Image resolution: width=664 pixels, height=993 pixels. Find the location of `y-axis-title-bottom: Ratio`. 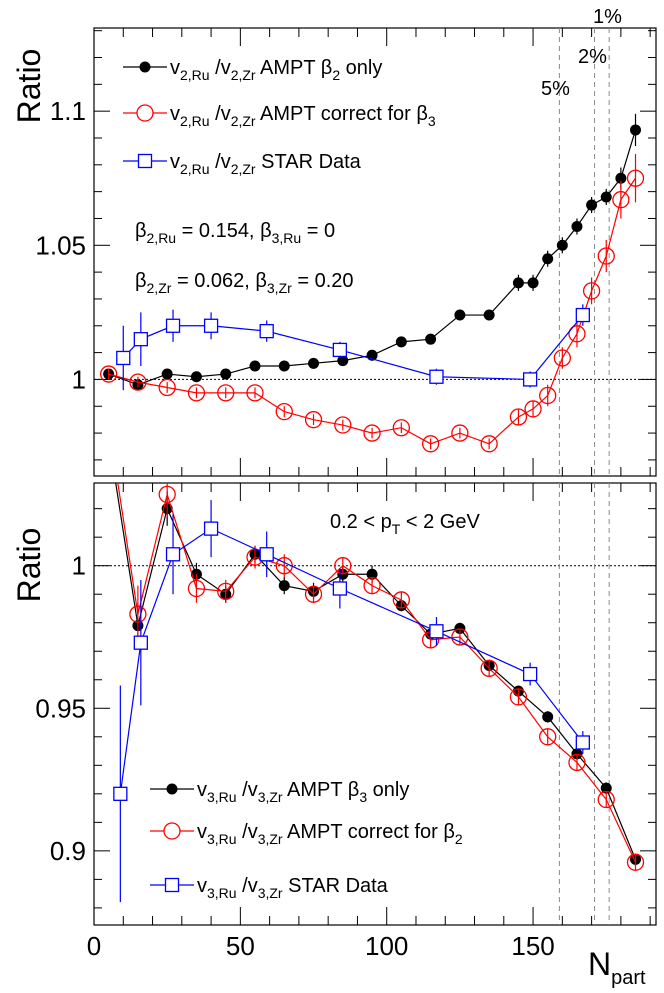

y-axis-title-bottom: Ratio is located at coordinates (29, 565).